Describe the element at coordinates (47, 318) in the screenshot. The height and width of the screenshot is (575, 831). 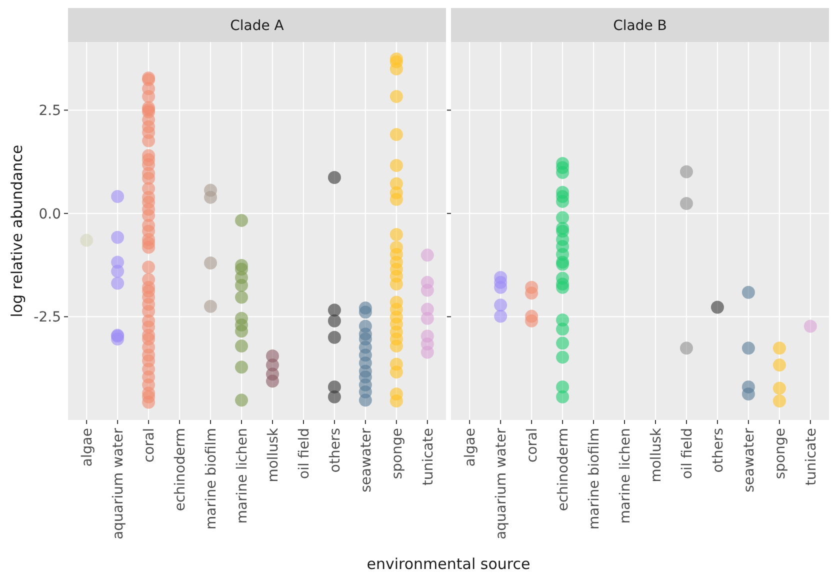
I see `y-tick-label: -2.5` at that location.